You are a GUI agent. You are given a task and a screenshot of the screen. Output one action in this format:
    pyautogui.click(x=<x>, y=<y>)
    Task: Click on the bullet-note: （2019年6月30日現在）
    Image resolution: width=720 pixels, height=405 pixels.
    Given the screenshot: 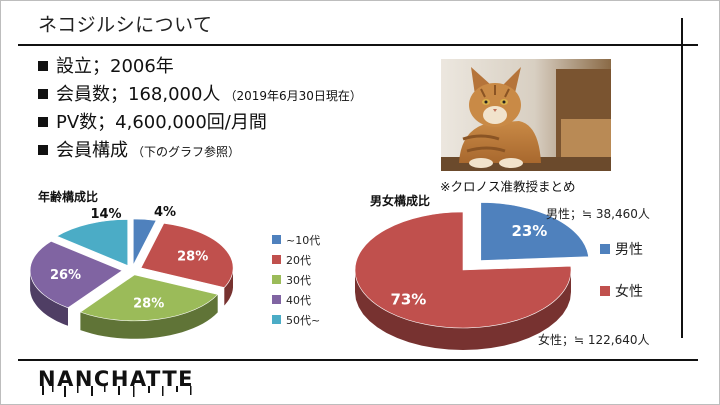 What is the action you would take?
    pyautogui.click(x=293, y=96)
    